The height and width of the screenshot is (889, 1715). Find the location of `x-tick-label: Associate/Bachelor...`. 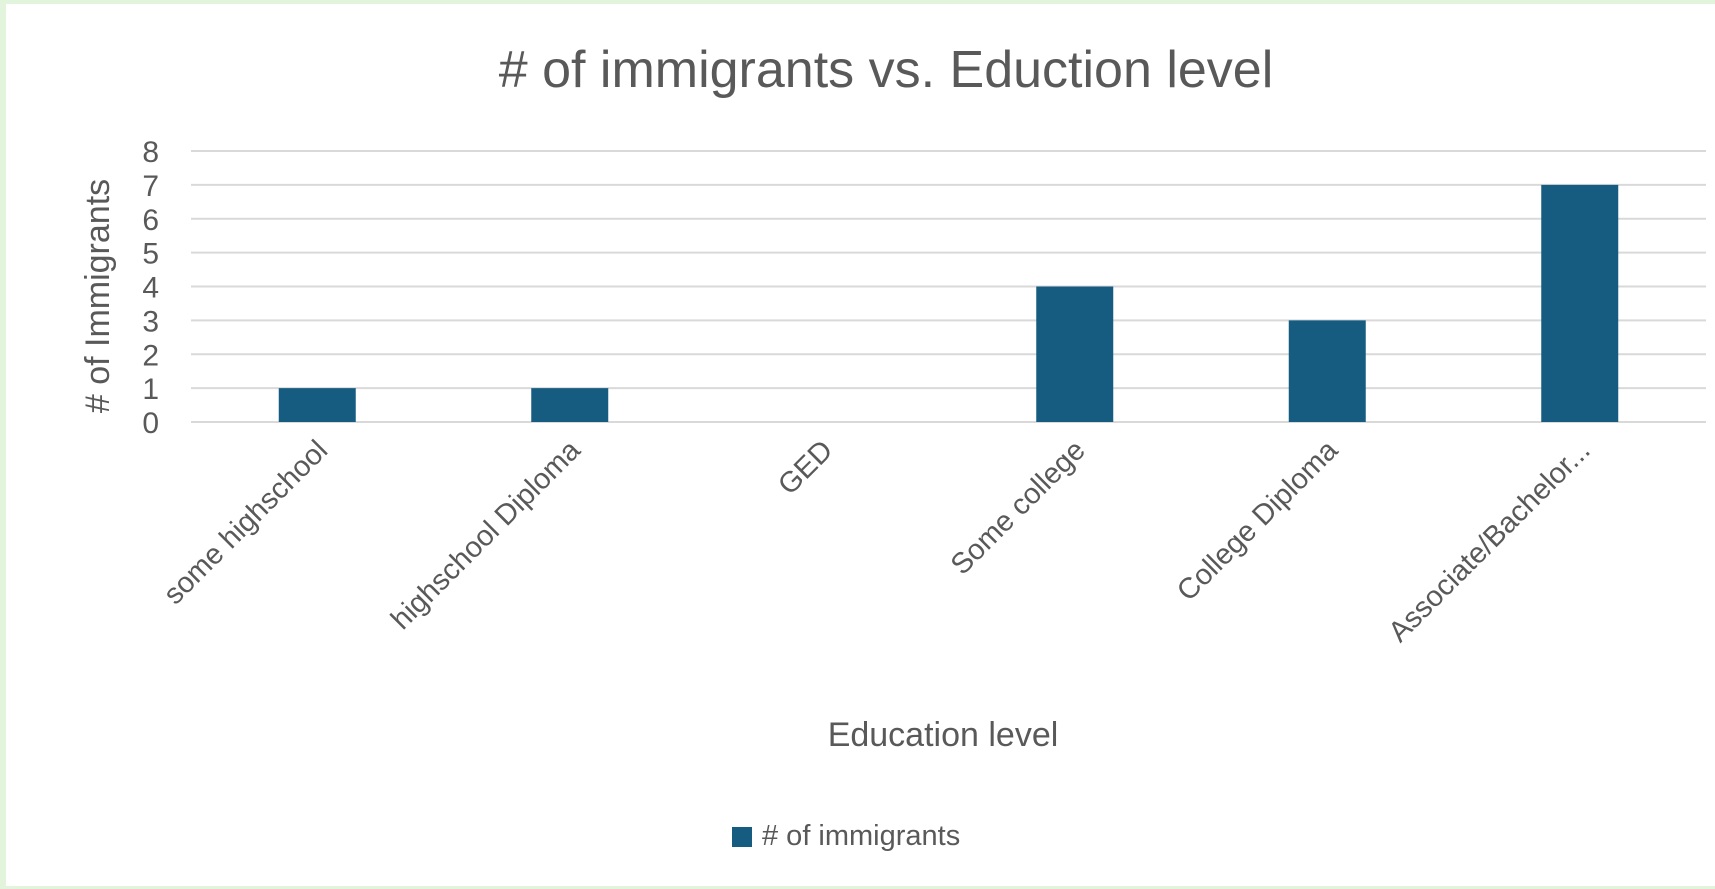

x-tick-label: Associate/Bachelor... is located at coordinates (1490, 541).